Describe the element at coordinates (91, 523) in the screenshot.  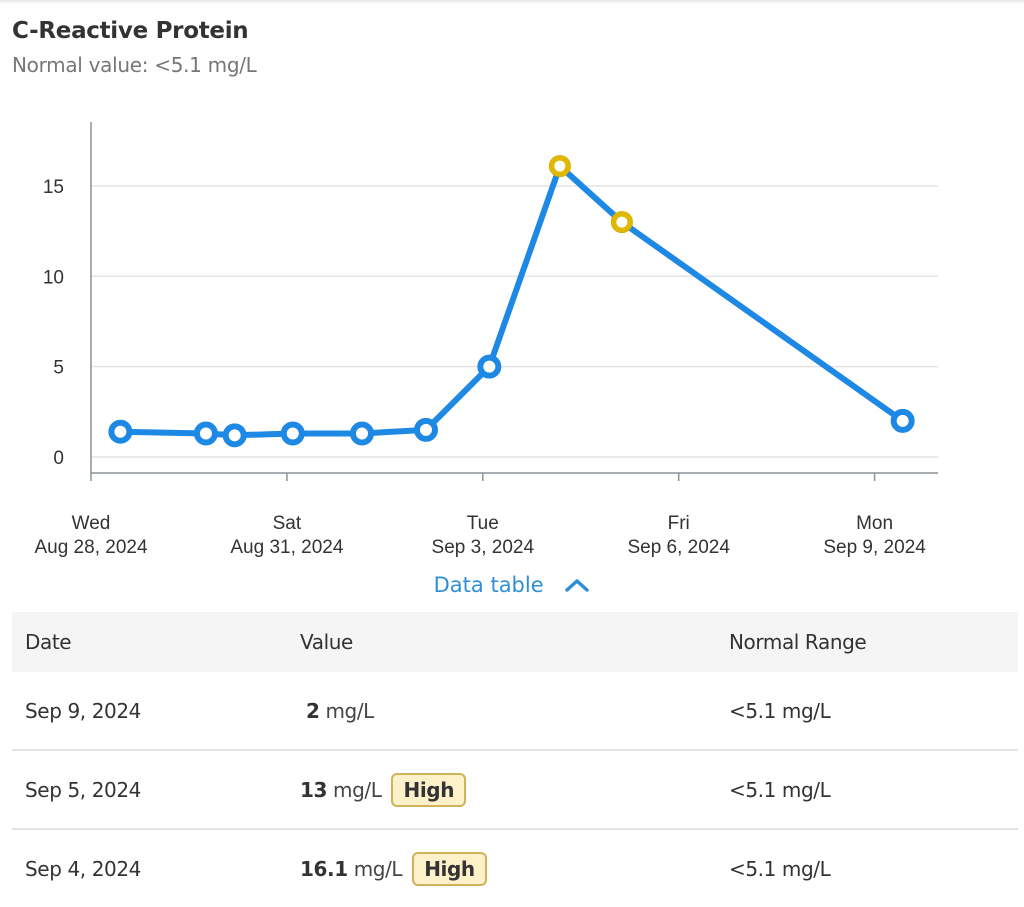
I see `x-tick-label-day: Wed` at that location.